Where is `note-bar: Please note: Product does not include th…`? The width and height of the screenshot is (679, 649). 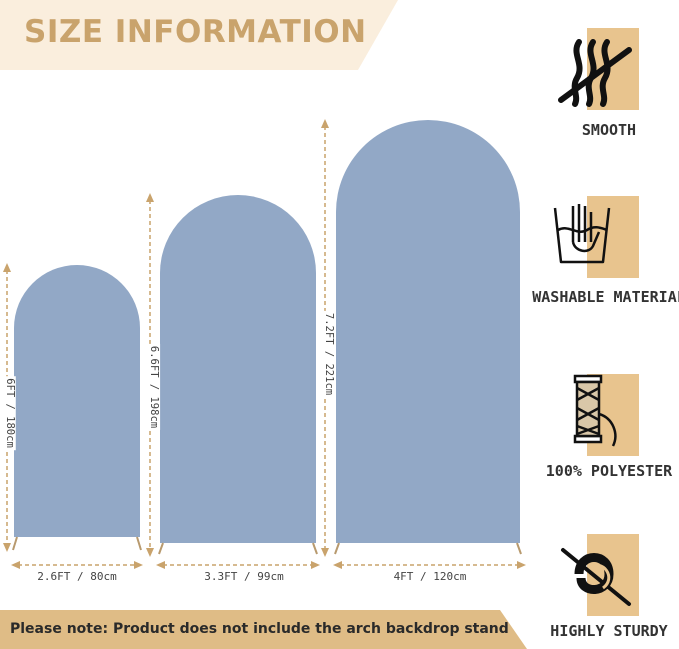 note-bar: Please note: Product does not include th… is located at coordinates (263, 629).